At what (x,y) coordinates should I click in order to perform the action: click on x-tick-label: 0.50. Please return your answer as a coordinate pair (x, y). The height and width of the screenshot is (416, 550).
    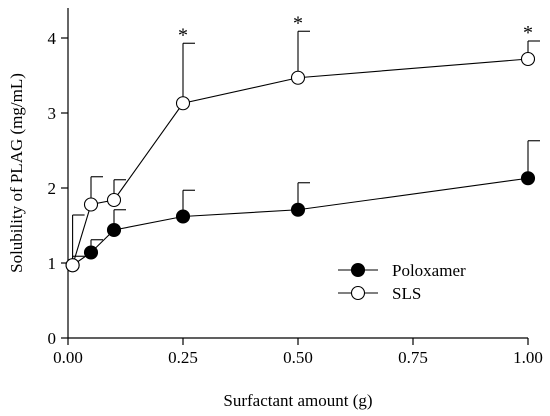
    Looking at the image, I should click on (298, 357).